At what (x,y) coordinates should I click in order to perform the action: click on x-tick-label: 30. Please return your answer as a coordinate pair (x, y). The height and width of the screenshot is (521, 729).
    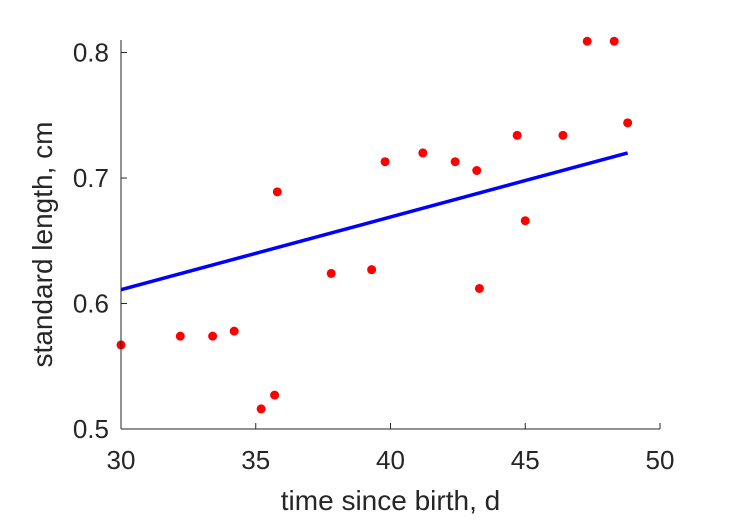
    Looking at the image, I should click on (121, 460).